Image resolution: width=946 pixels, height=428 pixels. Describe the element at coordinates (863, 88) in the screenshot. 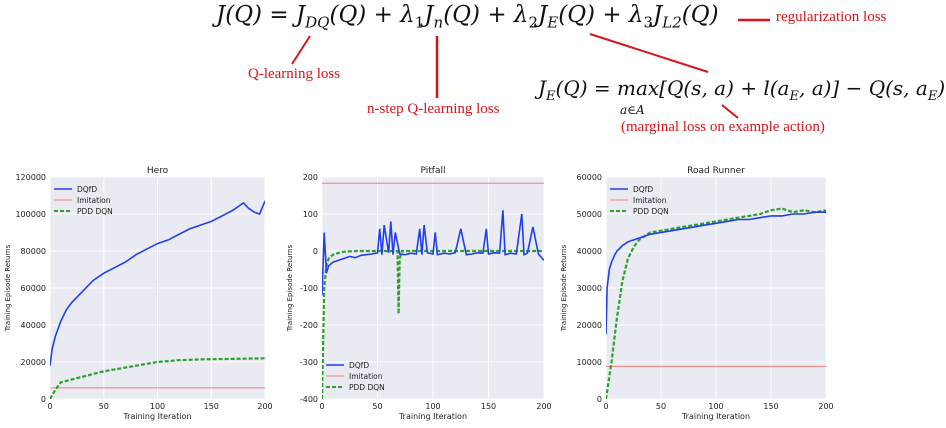

I see `eq-term: , a)] − Q(s, a` at that location.